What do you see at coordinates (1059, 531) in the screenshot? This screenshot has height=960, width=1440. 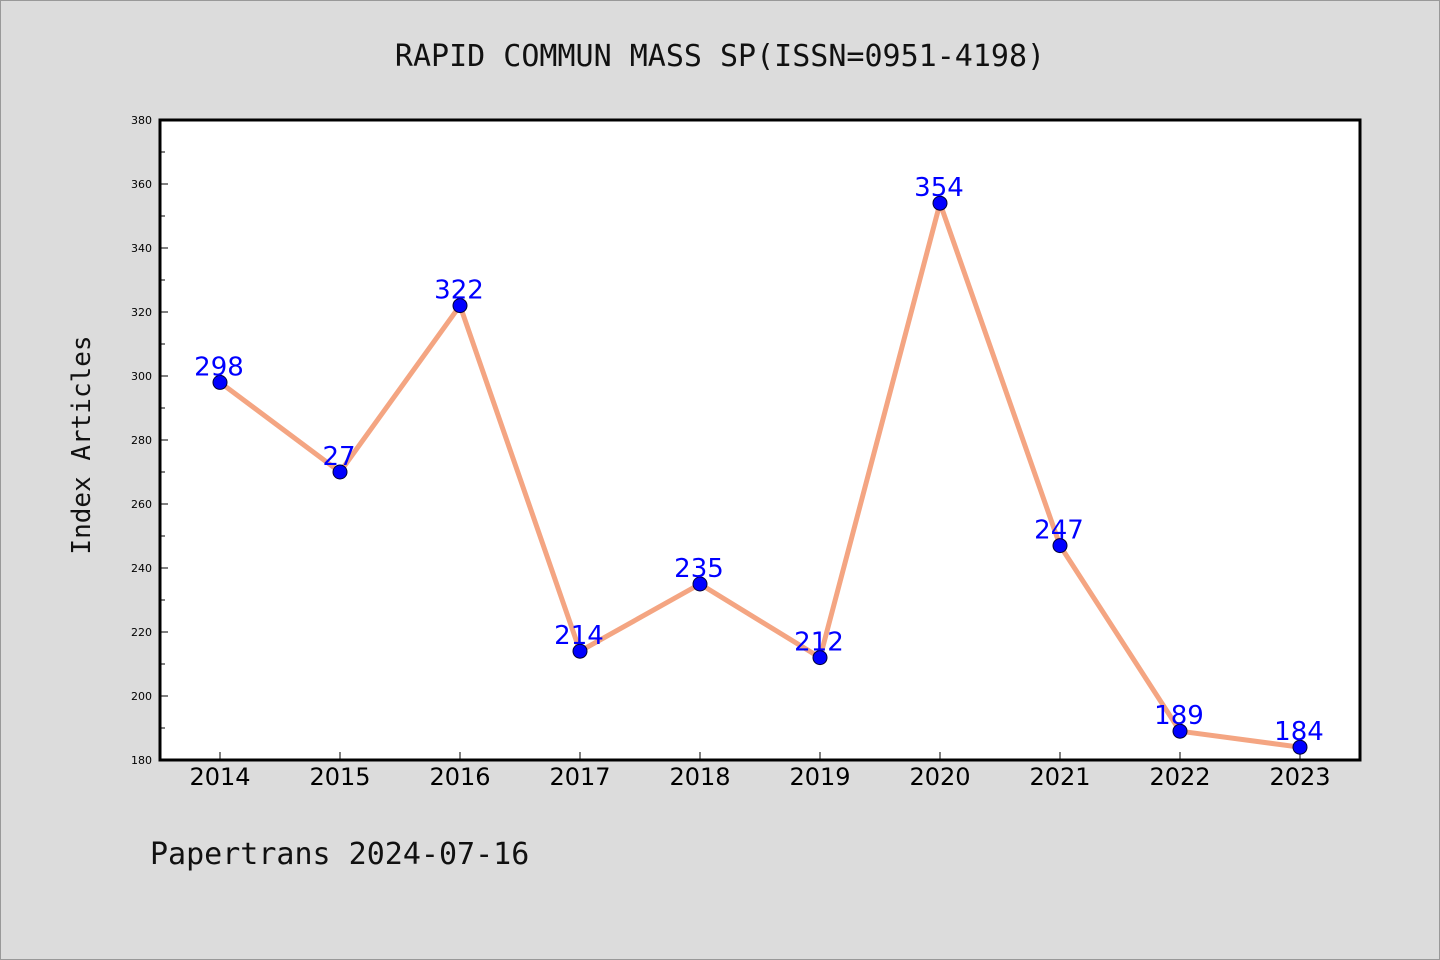 I see `data-label: 247` at bounding box center [1059, 531].